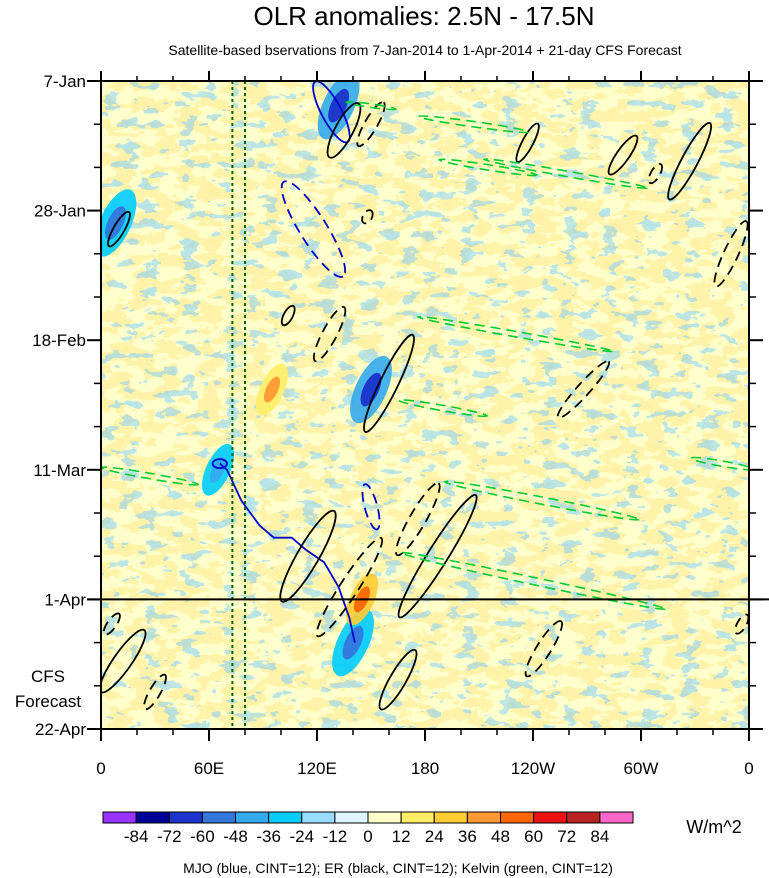 This screenshot has height=878, width=769. What do you see at coordinates (317, 768) in the screenshot?
I see `x-tick-label: 120E` at bounding box center [317, 768].